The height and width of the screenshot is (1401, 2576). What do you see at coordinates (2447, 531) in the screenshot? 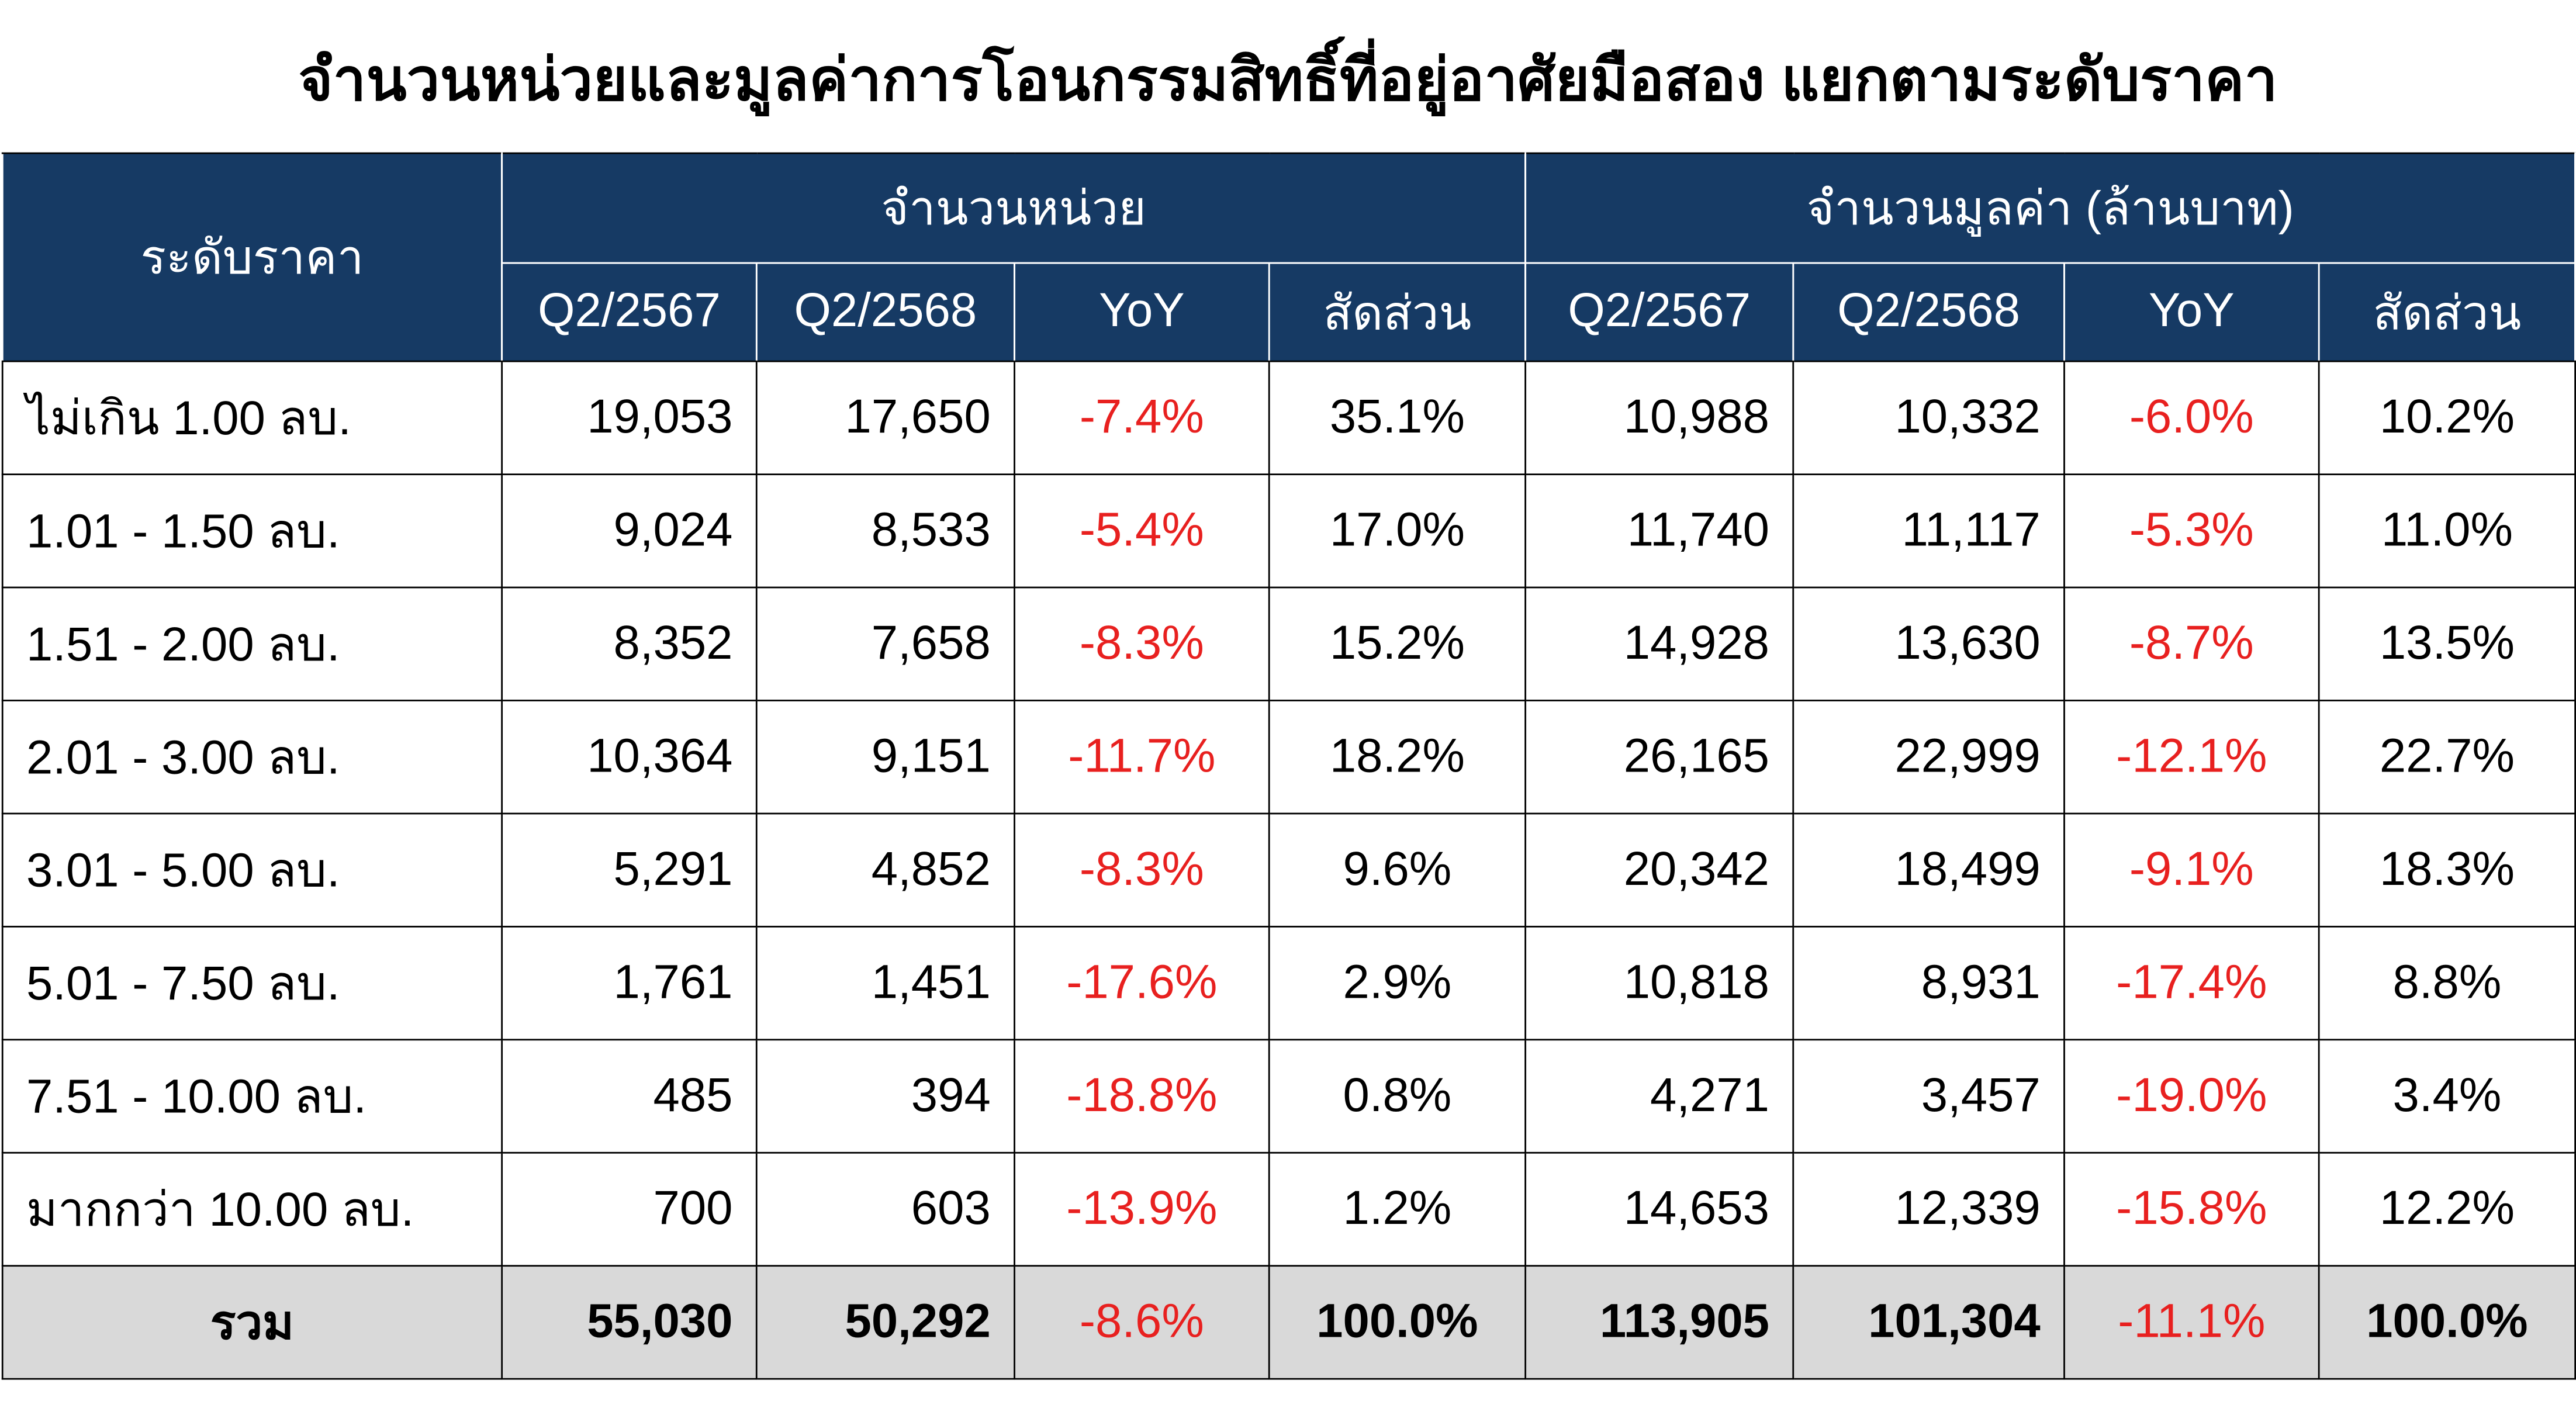
I see `cell: 11.0%` at bounding box center [2447, 531].